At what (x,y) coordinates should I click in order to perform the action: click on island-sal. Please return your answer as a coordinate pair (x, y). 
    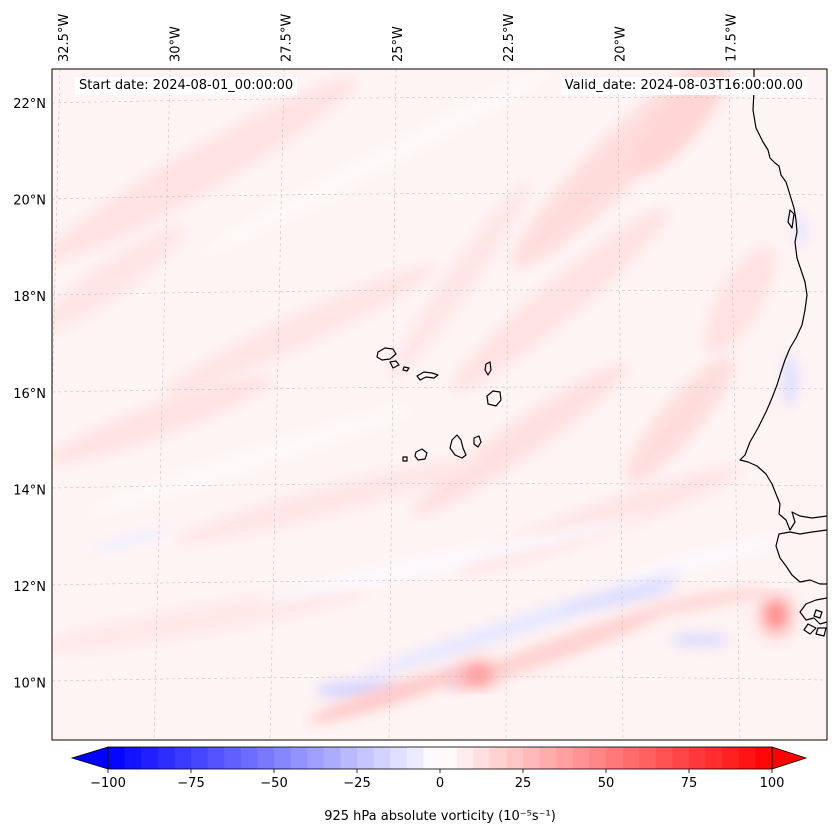
    Looking at the image, I should click on (488, 368).